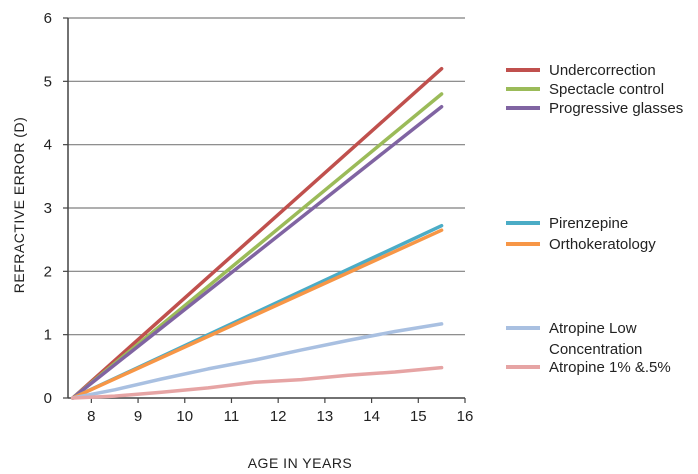  Describe the element at coordinates (325, 416) in the screenshot. I see `x-tick-label-13: 13` at that location.